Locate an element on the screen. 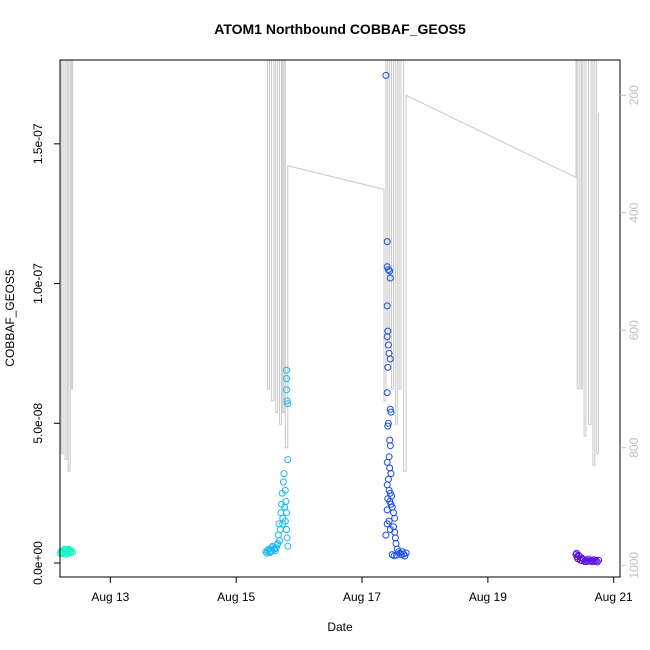  y-axis: 0.0e+00 5.0e-08 1.0e-07 1.5e-07 is located at coordinates (45, 354).